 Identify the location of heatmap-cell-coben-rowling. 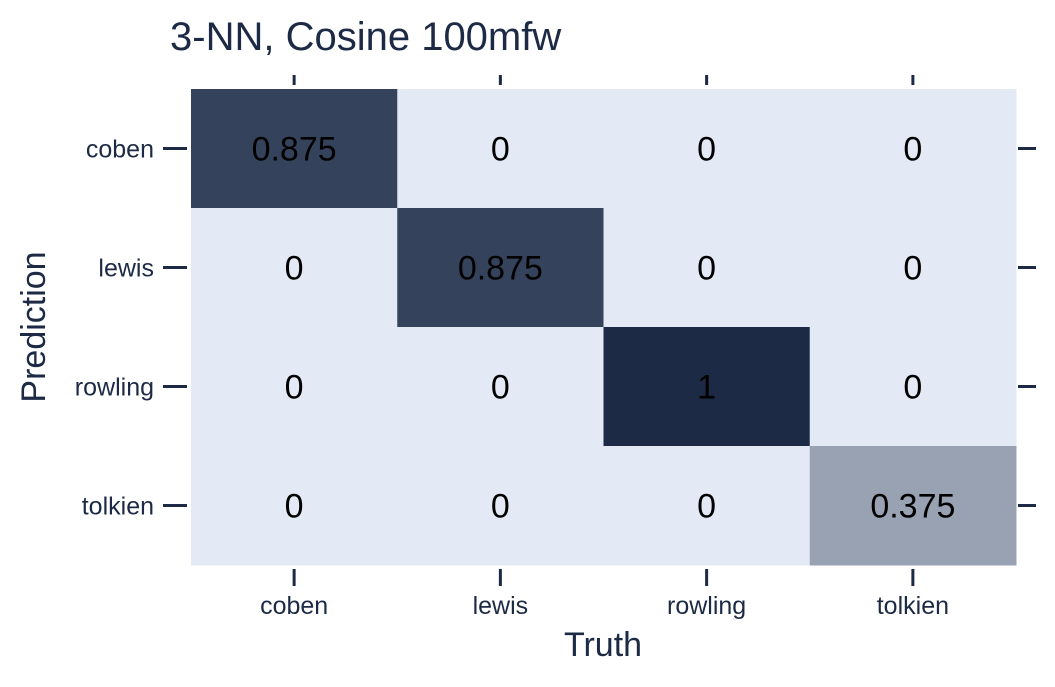
(707, 149).